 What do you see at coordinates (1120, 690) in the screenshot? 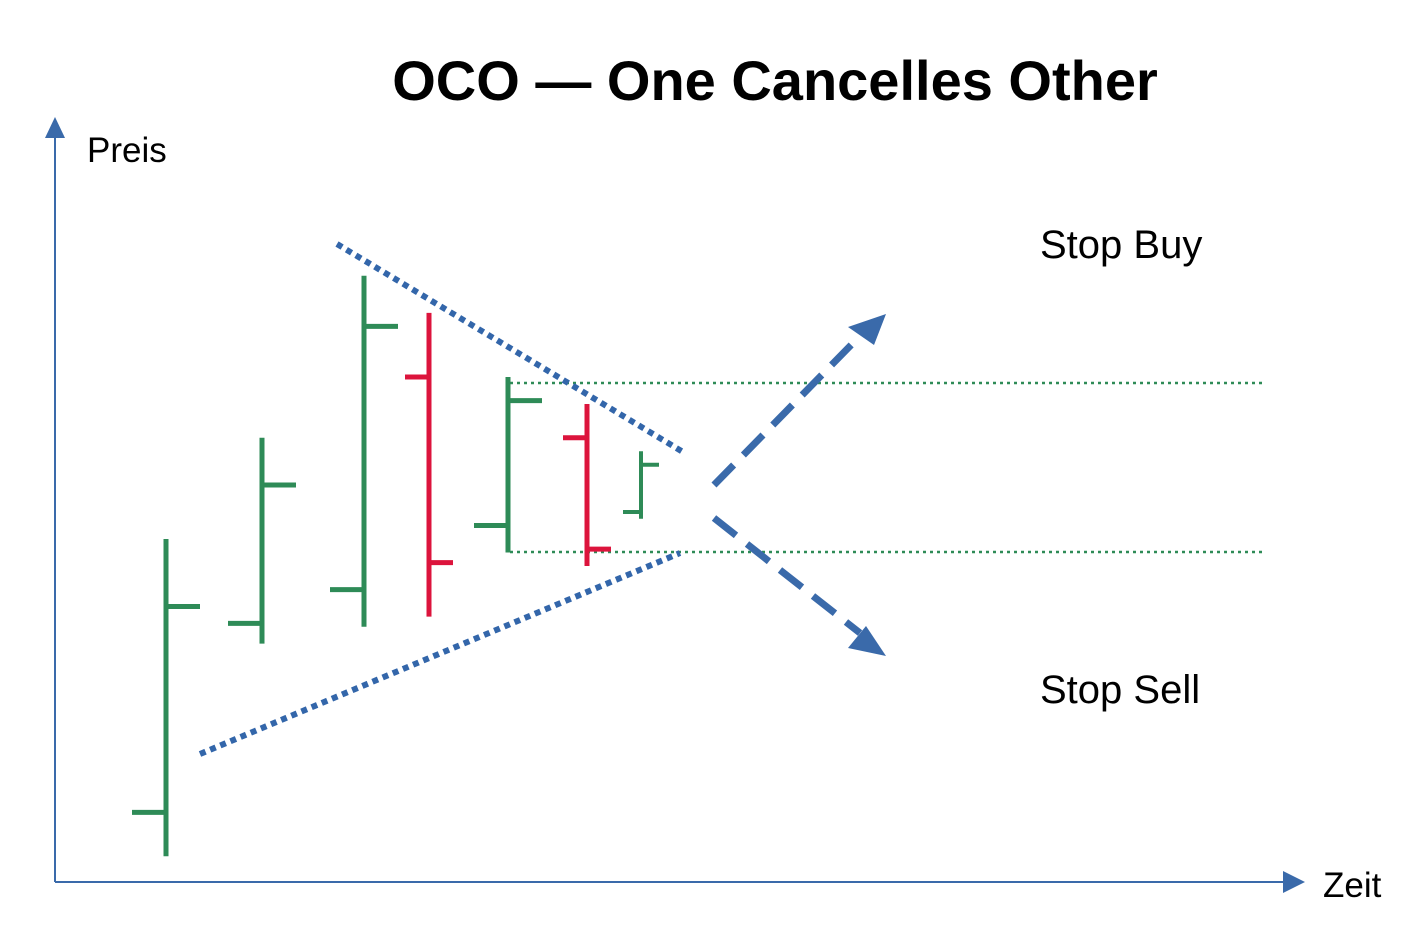
I see `stop-sell-label: Stop Sell` at bounding box center [1120, 690].